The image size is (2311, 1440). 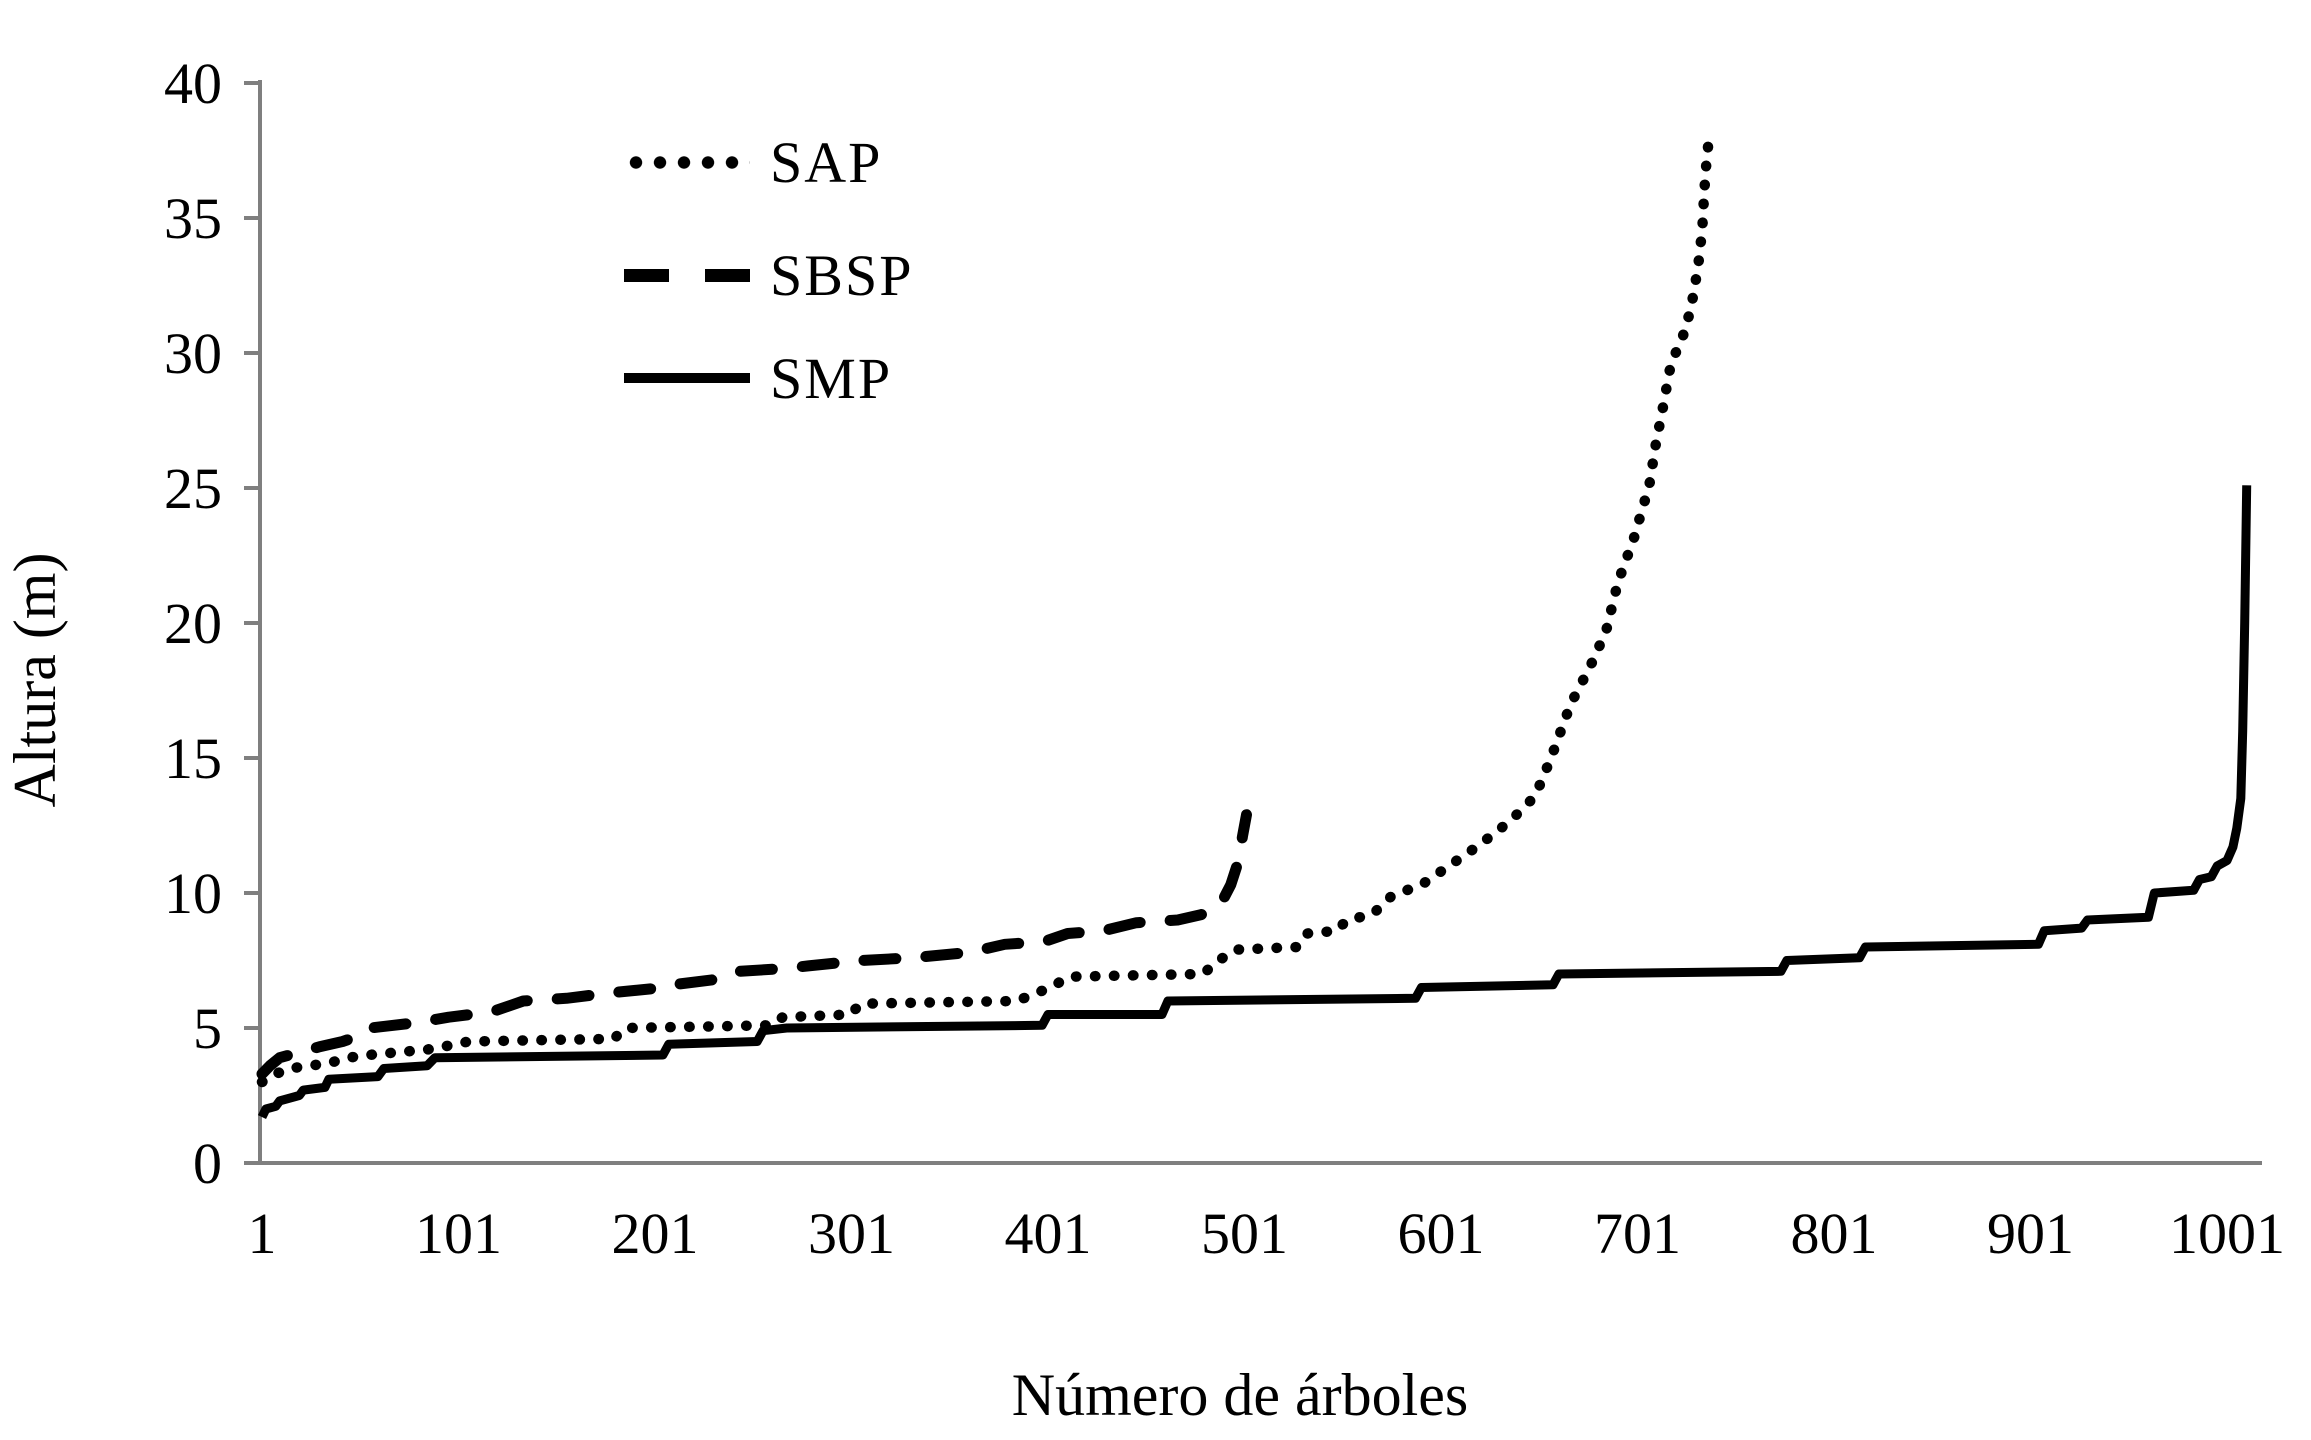 What do you see at coordinates (207, 1028) in the screenshot?
I see `y-tick-label-5: 5` at bounding box center [207, 1028].